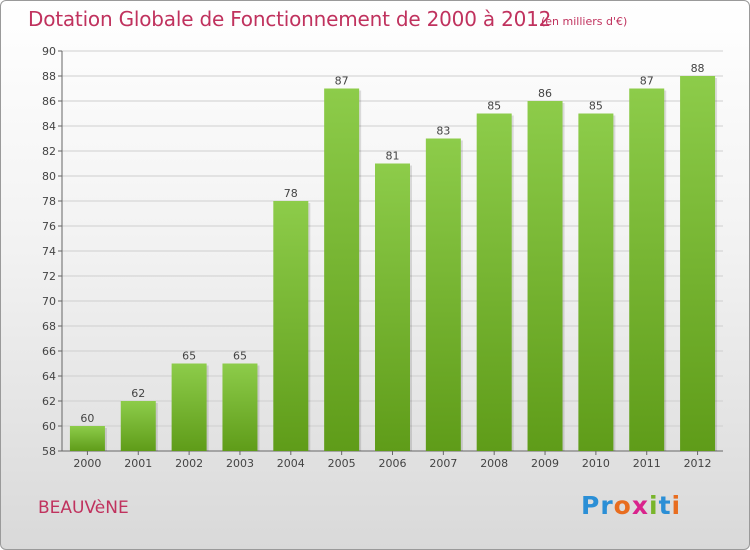 Image resolution: width=750 pixels, height=550 pixels. I want to click on bar-2003, so click(240, 407).